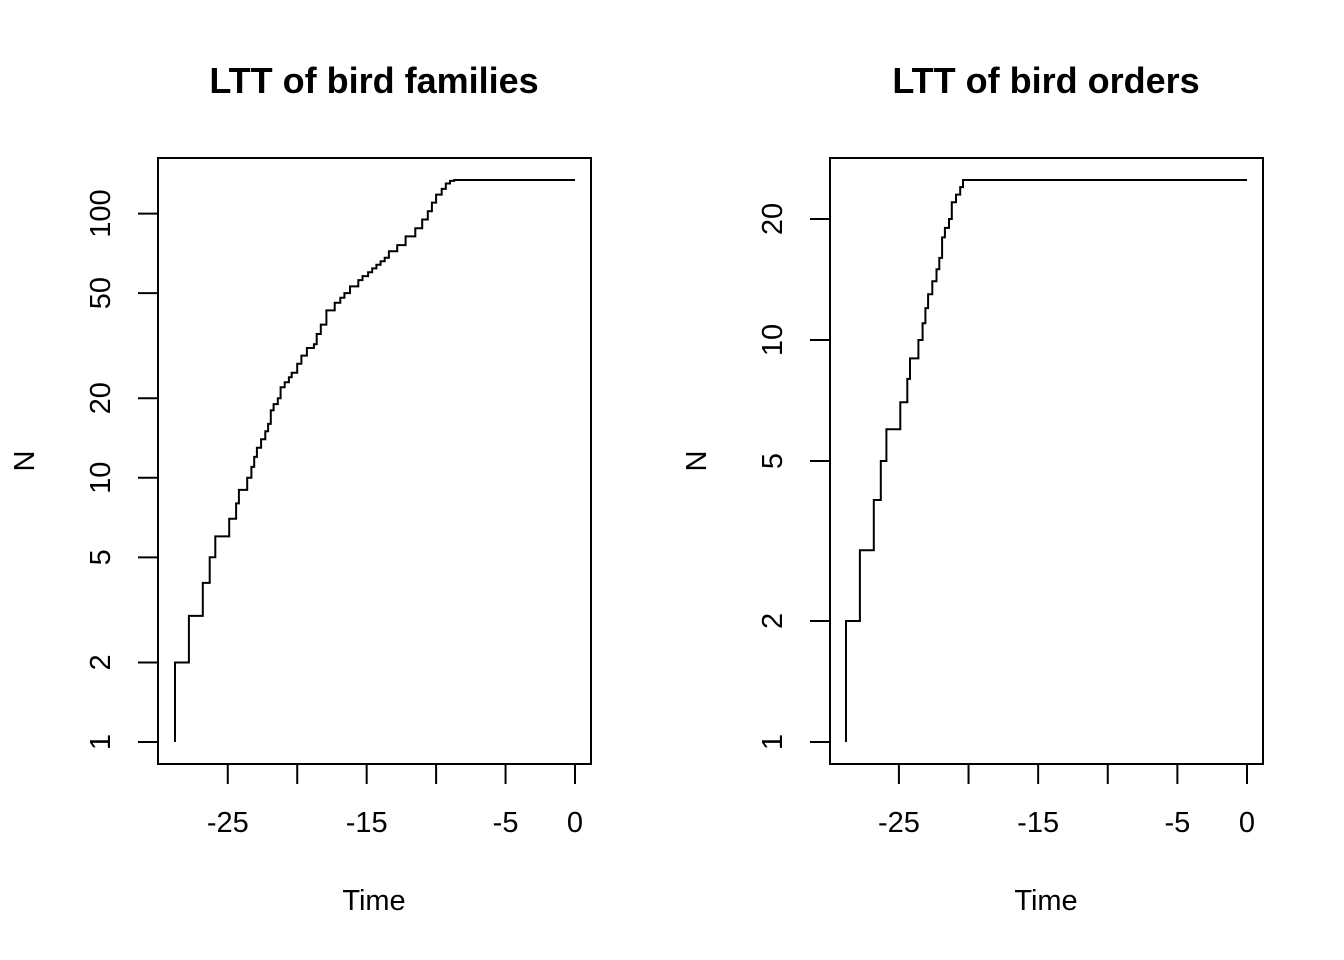  Describe the element at coordinates (1045, 901) in the screenshot. I see `orders-x-axis-label: Time` at that location.